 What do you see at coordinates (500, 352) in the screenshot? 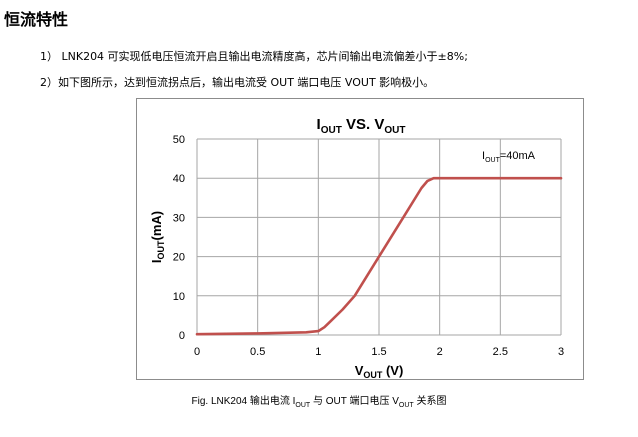
I see `x-tick-label: 2.5` at bounding box center [500, 352].